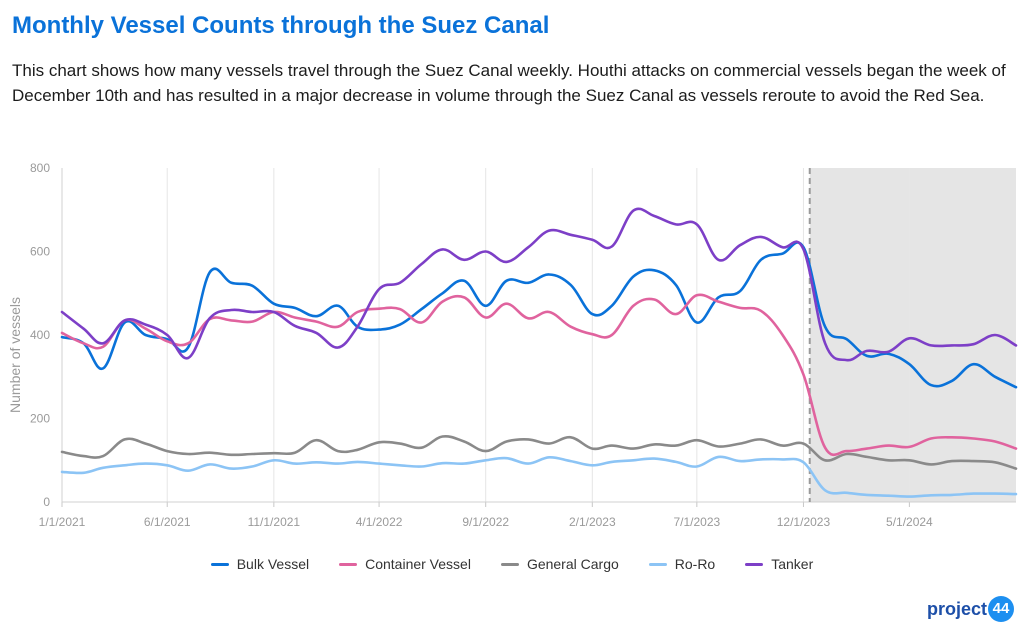 This screenshot has width=1024, height=632. What do you see at coordinates (379, 522) in the screenshot?
I see `x-tick-label: 4/1/2022` at bounding box center [379, 522].